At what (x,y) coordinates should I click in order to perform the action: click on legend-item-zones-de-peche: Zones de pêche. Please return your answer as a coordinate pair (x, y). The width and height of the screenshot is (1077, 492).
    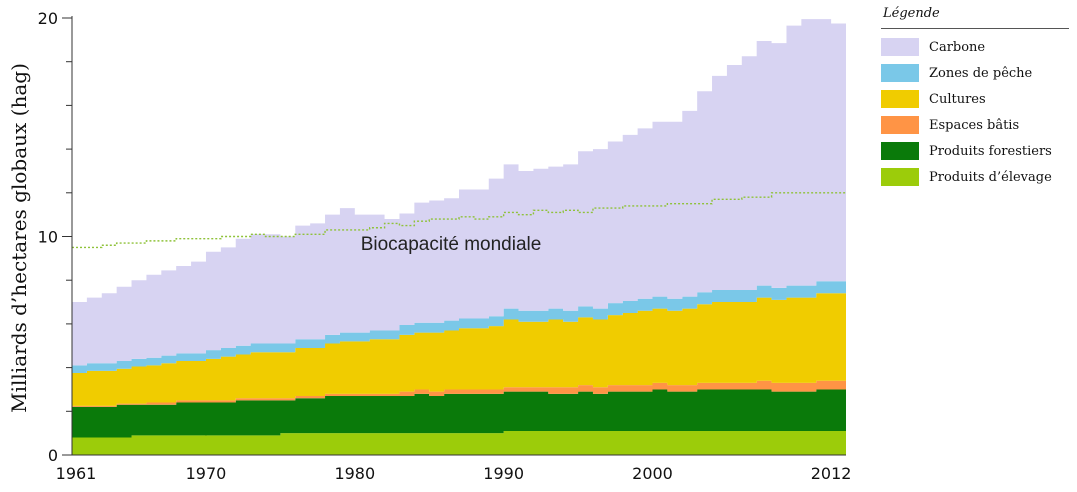
    Looking at the image, I should click on (975, 73).